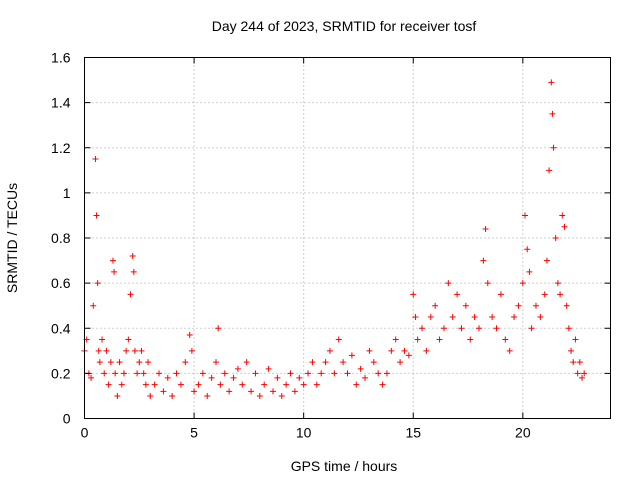 The width and height of the screenshot is (640, 480). Describe the element at coordinates (304, 433) in the screenshot. I see `x-tick-label: 10` at that location.